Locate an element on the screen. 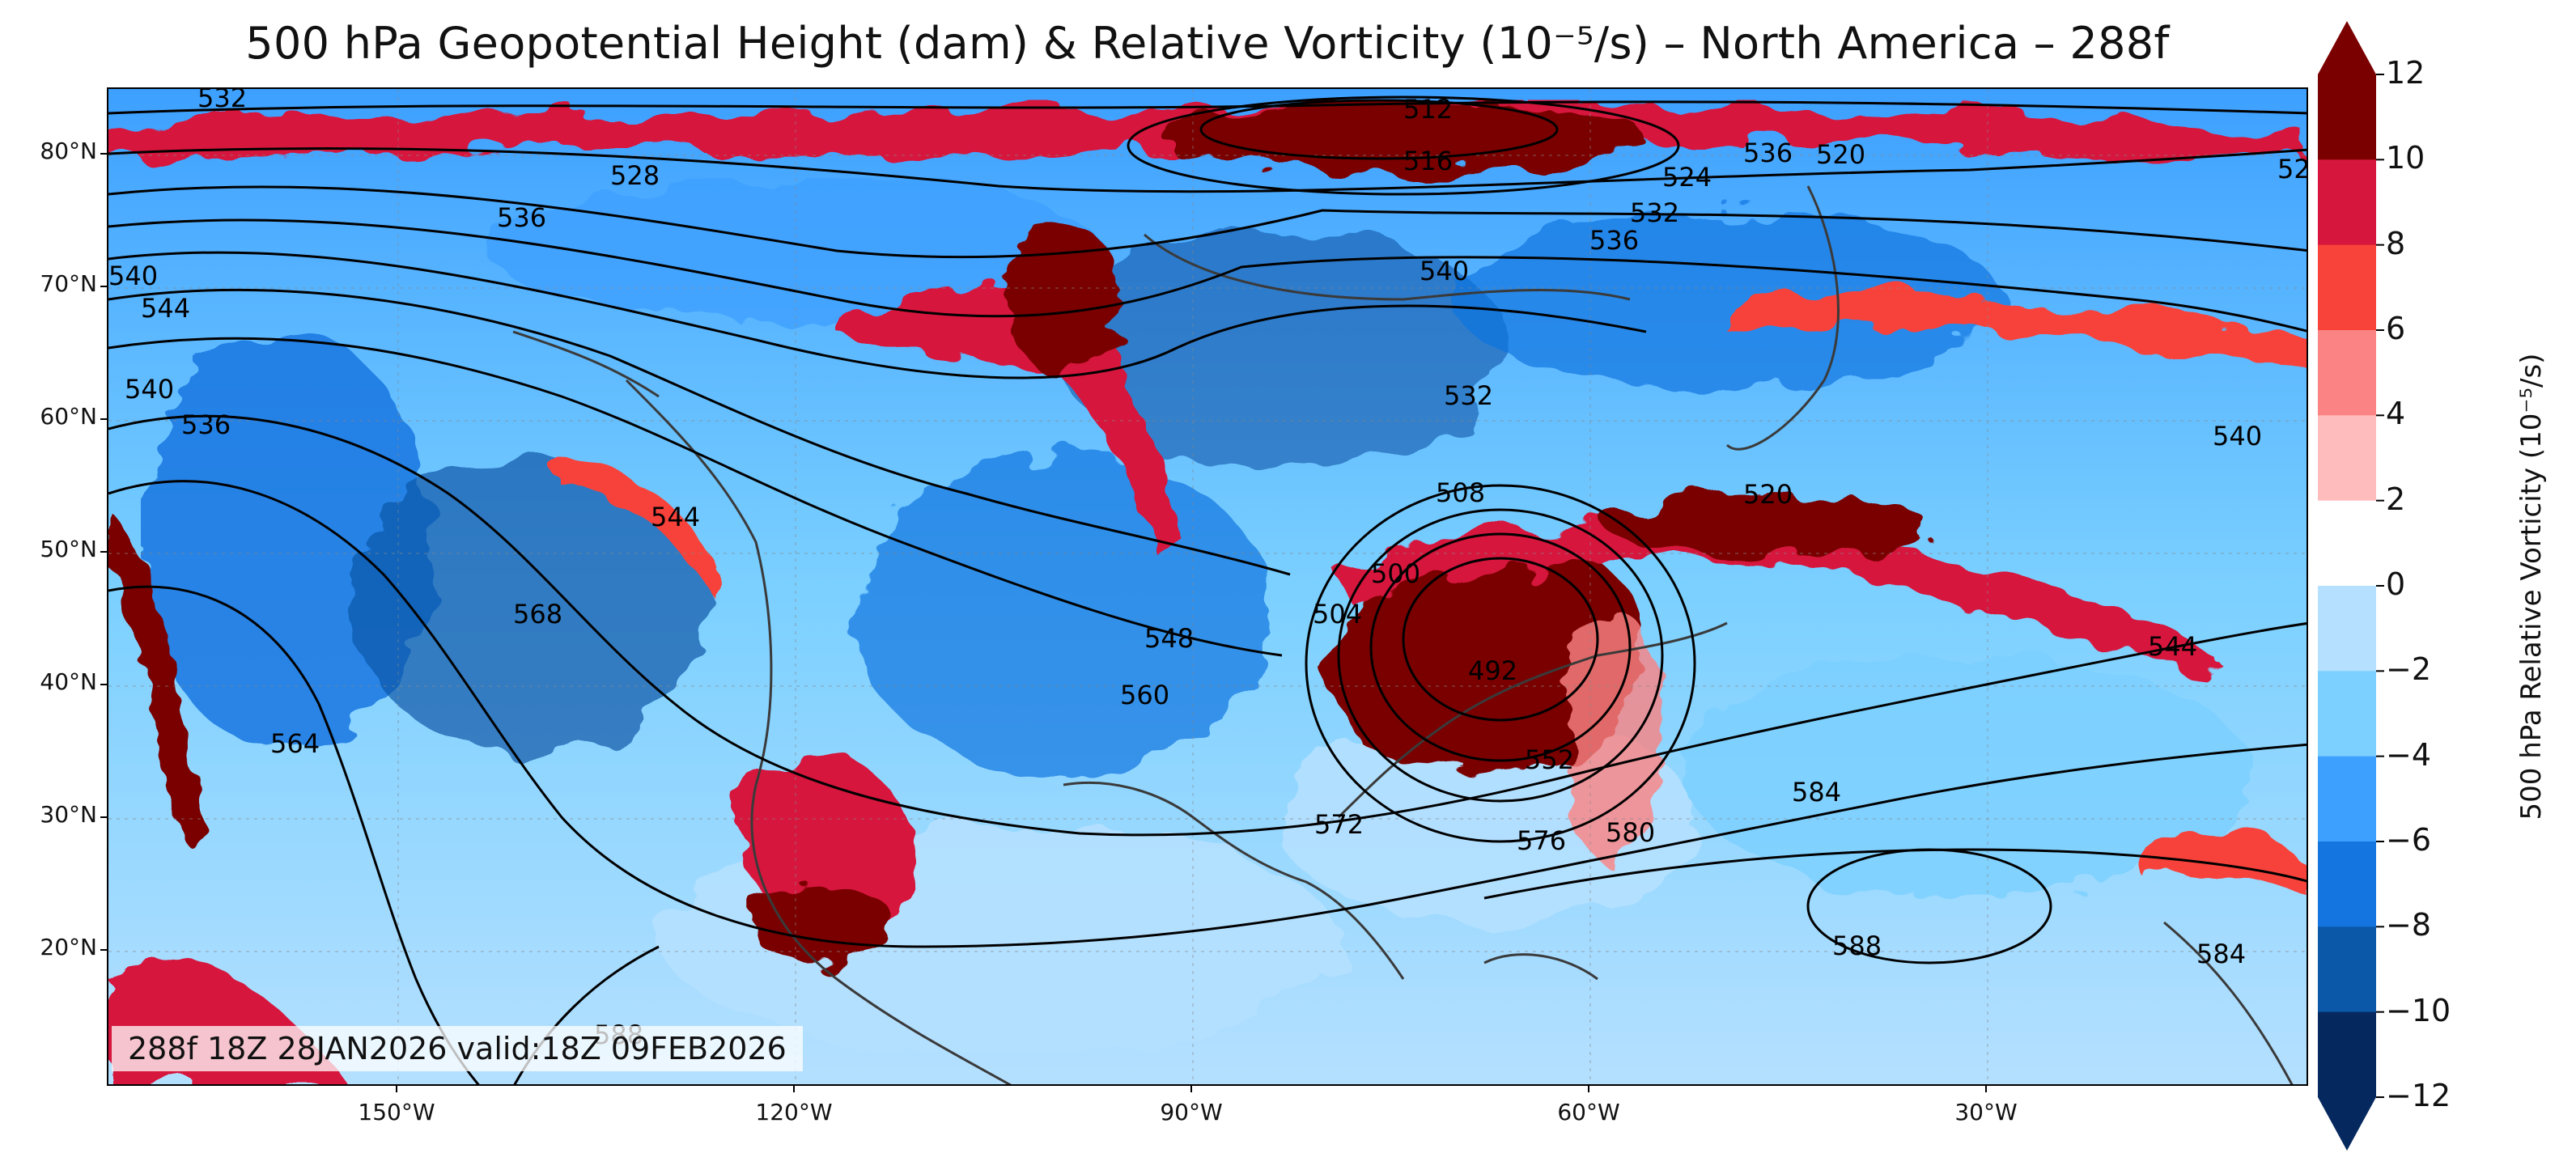 This screenshot has height=1170, width=2576. lat-label-30n: 30°N is located at coordinates (68, 814).